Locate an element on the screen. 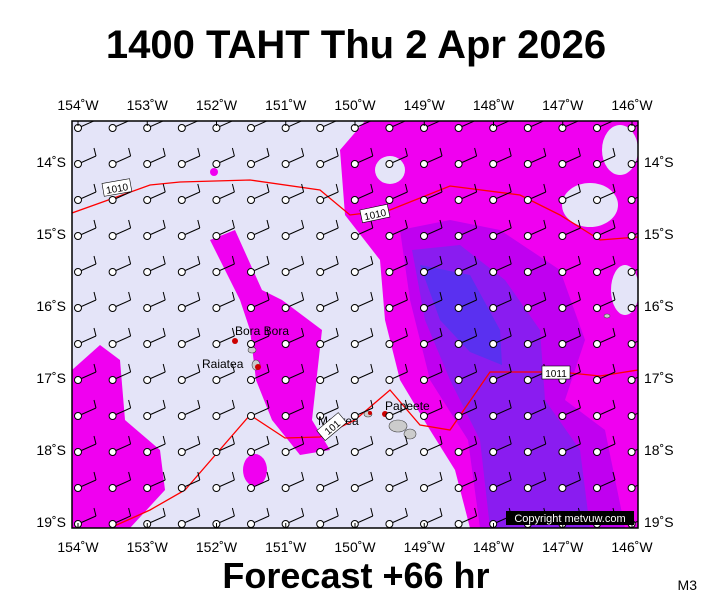 The height and width of the screenshot is (600, 711). lon-label: 154˚W is located at coordinates (78, 547).